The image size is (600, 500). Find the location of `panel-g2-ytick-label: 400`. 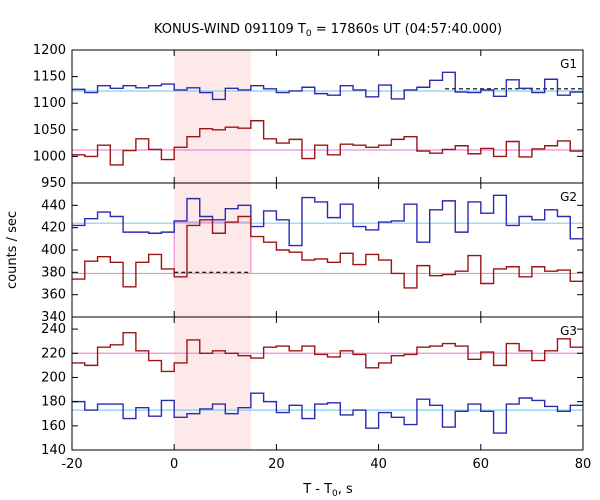

panel-g2-ytick-label: 400 is located at coordinates (53, 250).